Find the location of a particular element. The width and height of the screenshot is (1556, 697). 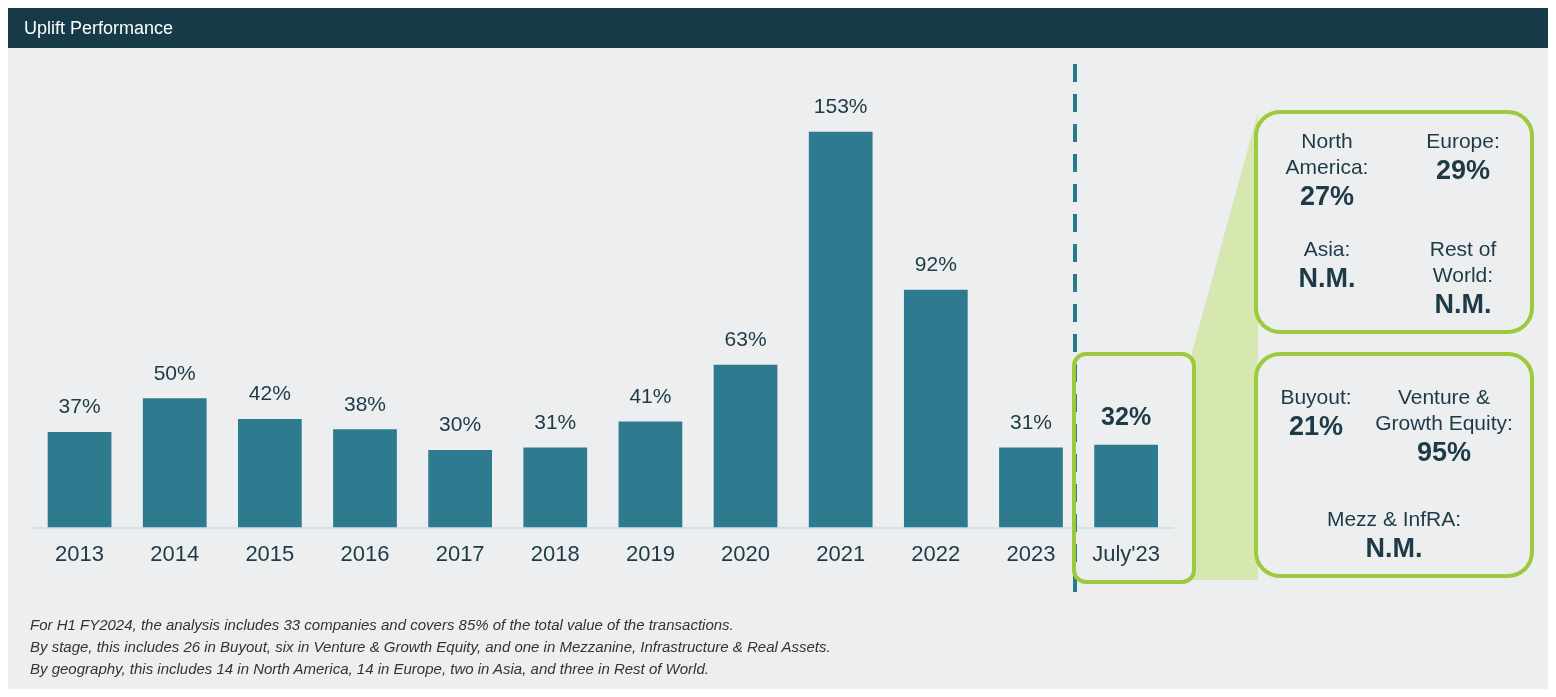

x-tick-label: July'23 is located at coordinates (1126, 553).